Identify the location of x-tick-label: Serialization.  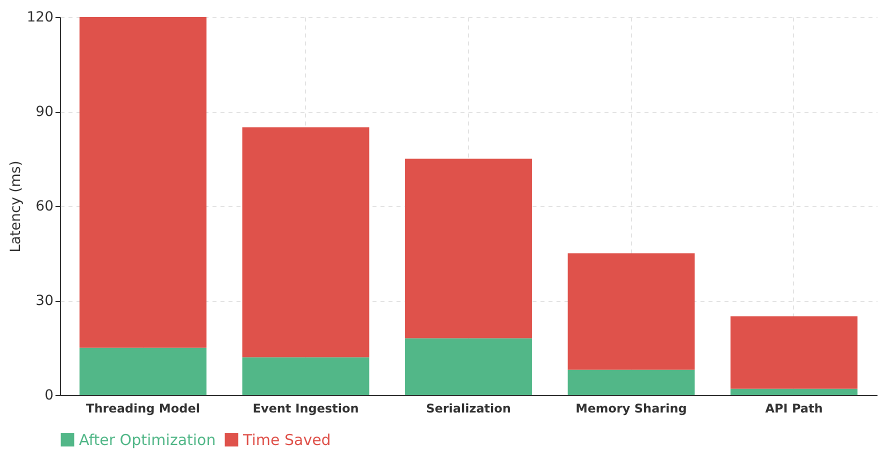
(468, 409).